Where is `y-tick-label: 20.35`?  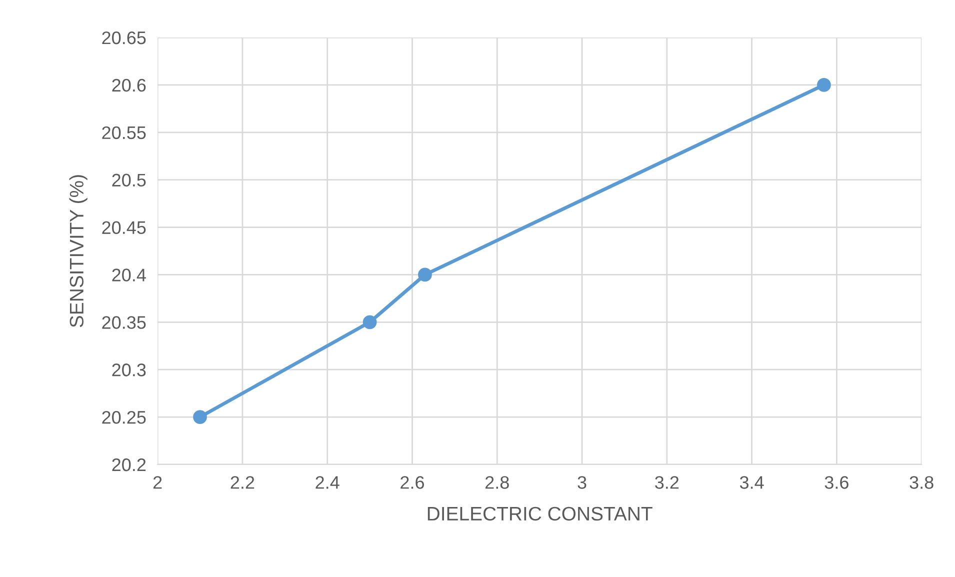
y-tick-label: 20.35 is located at coordinates (124, 322).